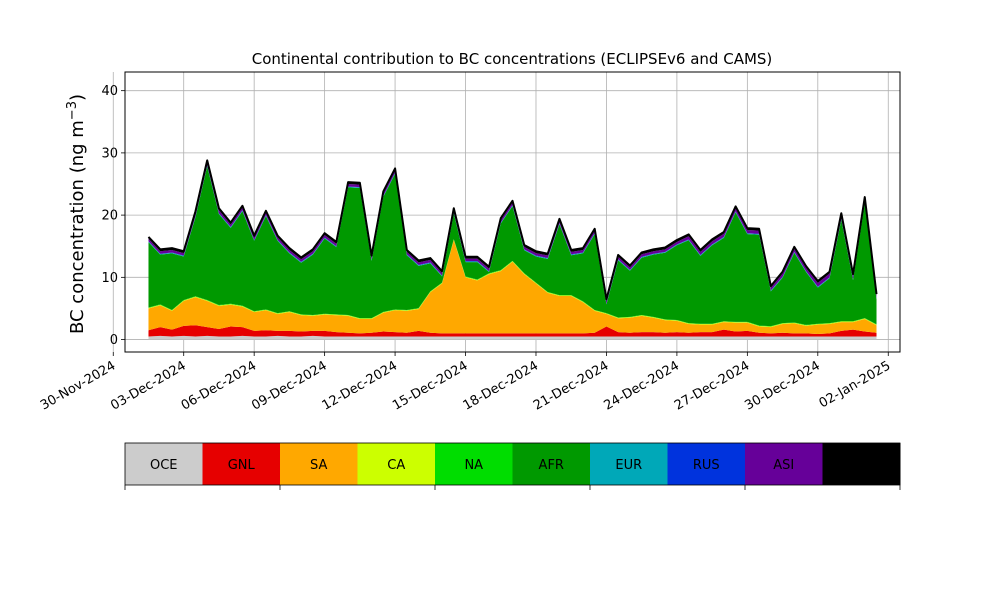 The image size is (1000, 600). I want to click on y-tick-label: 20, so click(109, 216).